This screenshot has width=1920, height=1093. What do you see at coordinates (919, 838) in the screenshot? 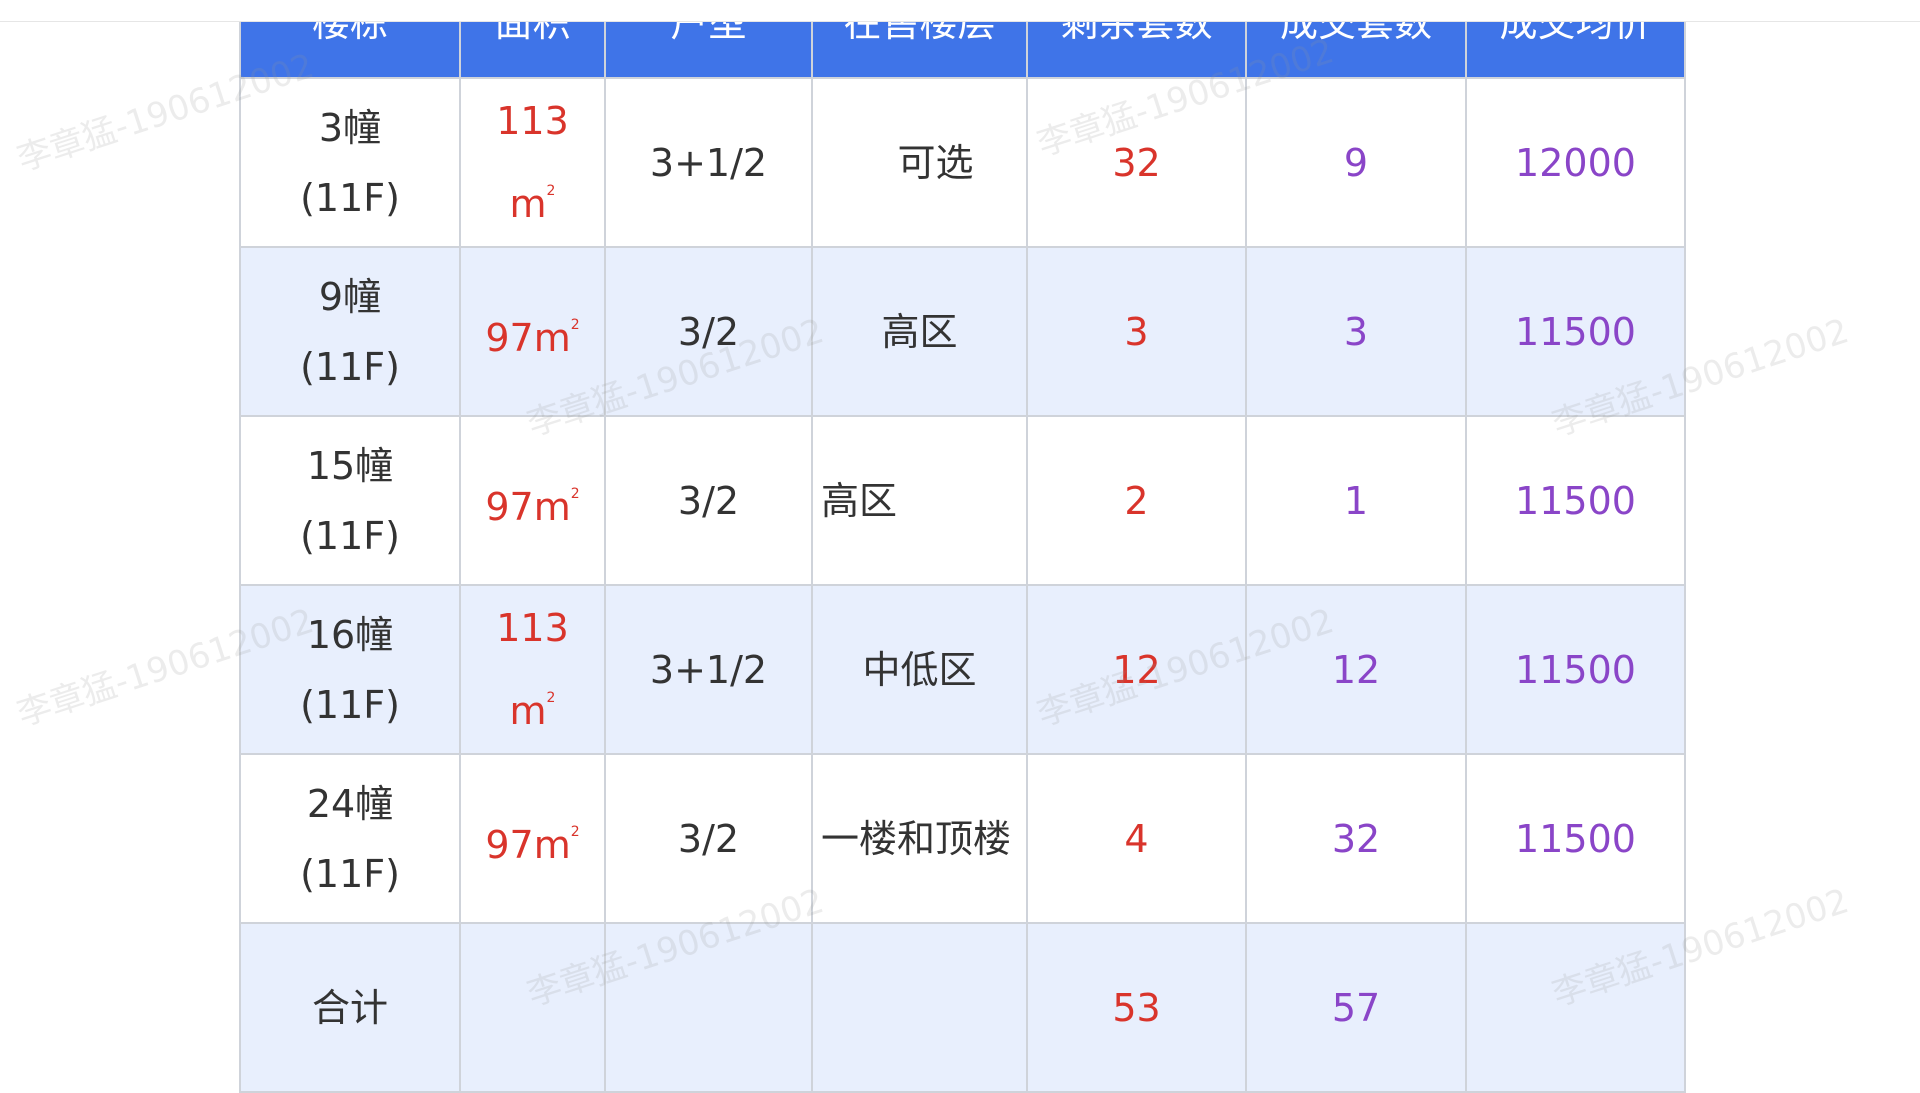
I see `sale-floor-cell: 一楼和顶楼` at bounding box center [919, 838].